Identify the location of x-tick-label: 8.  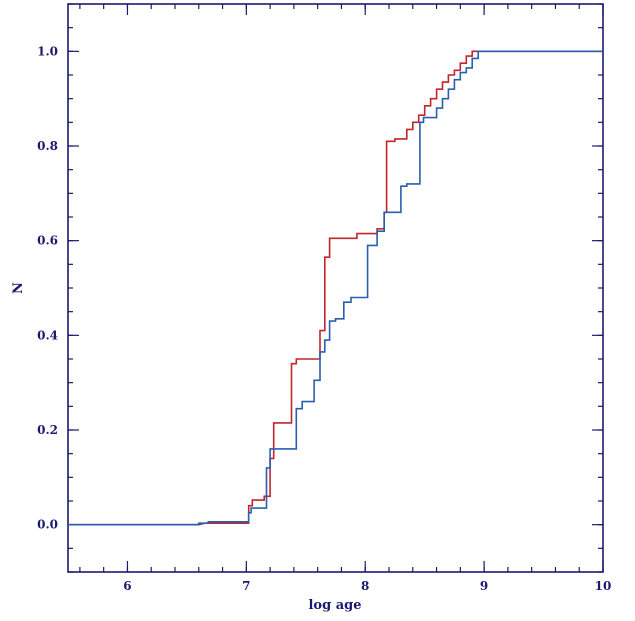
(365, 586).